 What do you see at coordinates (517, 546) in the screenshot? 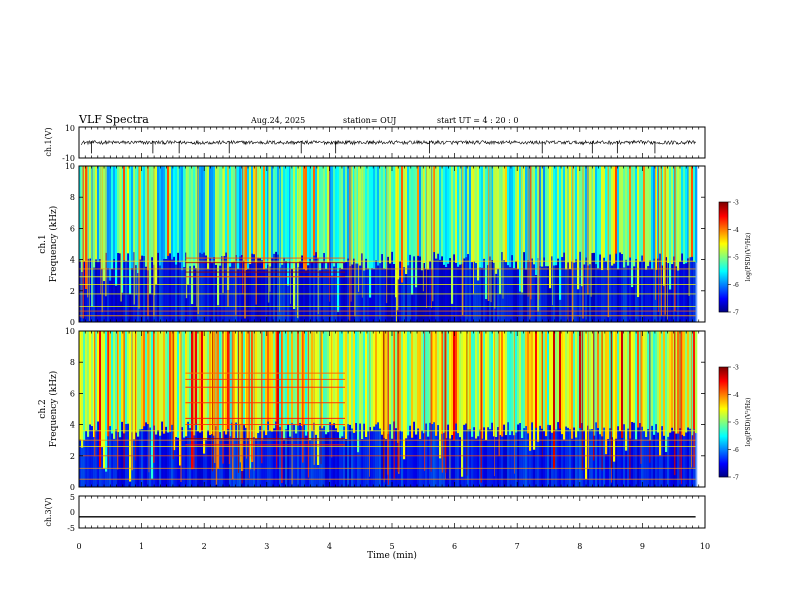
I see `time-tick-label: 7` at bounding box center [517, 546].